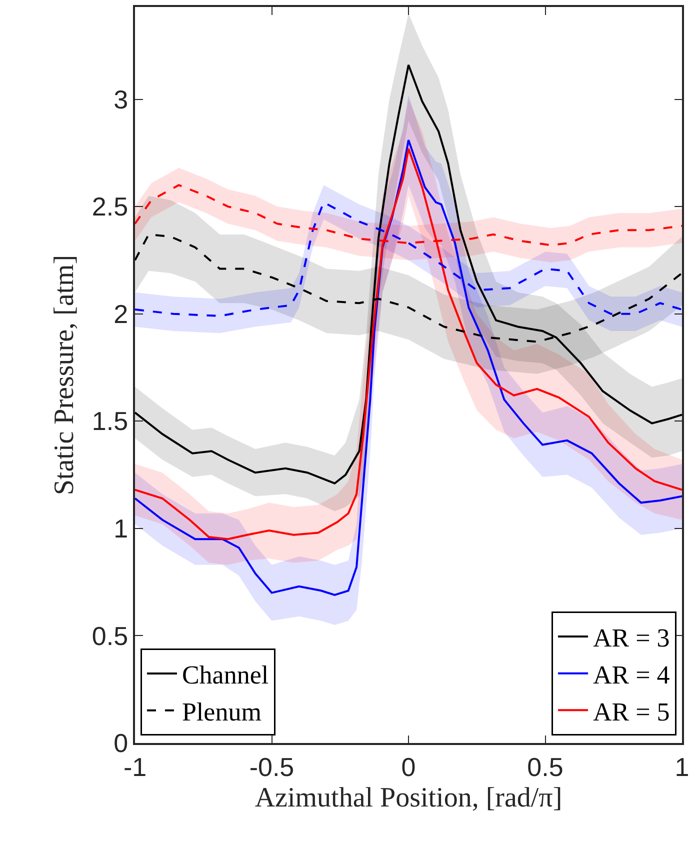  What do you see at coordinates (225, 675) in the screenshot?
I see `legend-label: Channel` at bounding box center [225, 675].